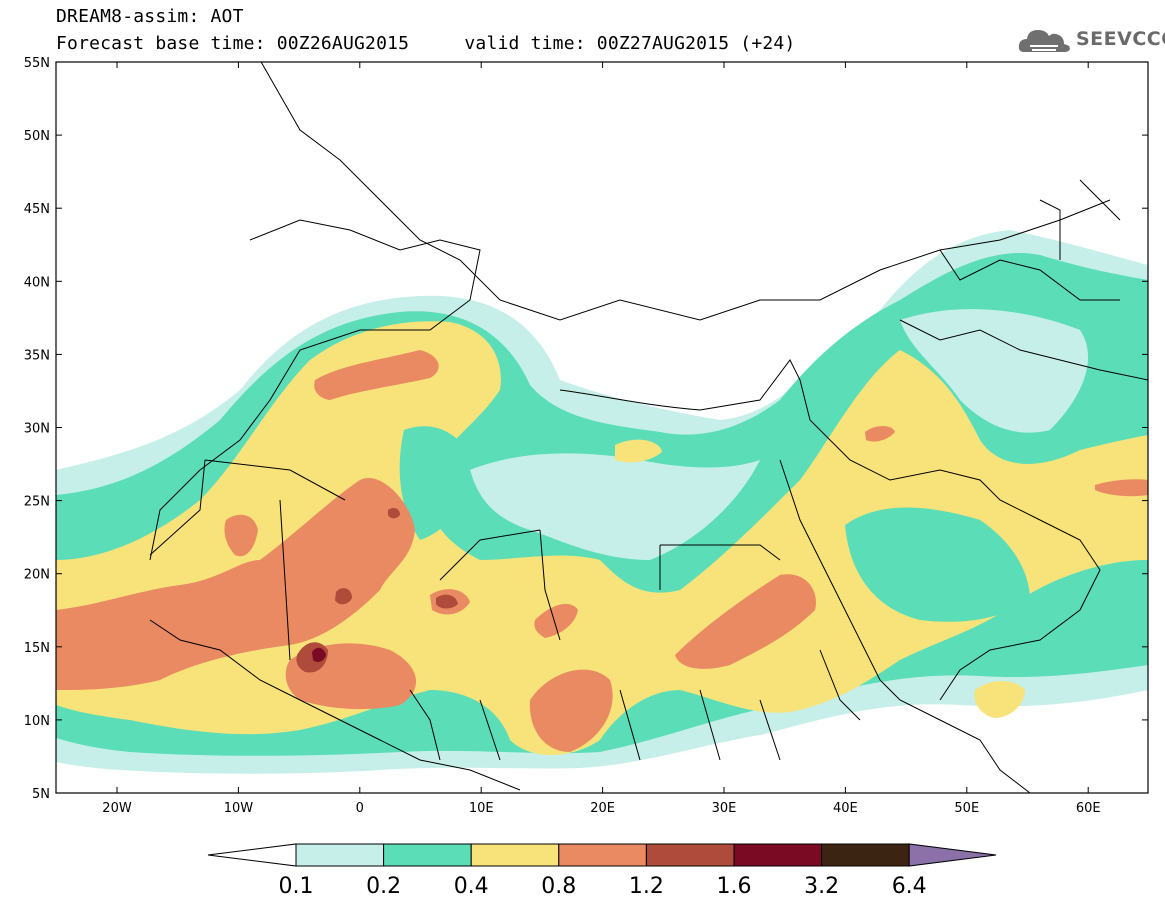 The width and height of the screenshot is (1165, 905). Describe the element at coordinates (37, 429) in the screenshot. I see `lat-label: 30N` at that location.